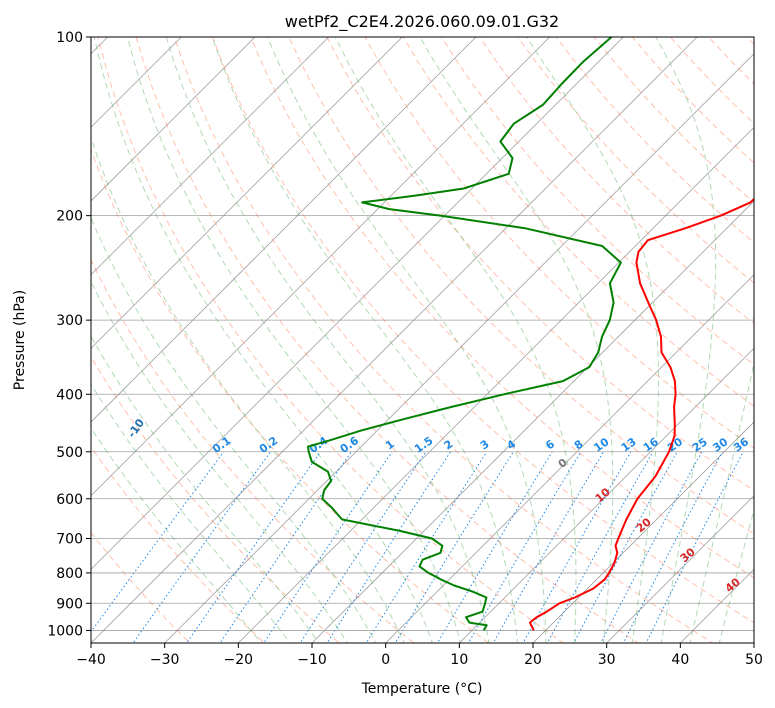  What do you see at coordinates (221, 445) in the screenshot?
I see `mixing-ratio-label: 0.1` at bounding box center [221, 445].